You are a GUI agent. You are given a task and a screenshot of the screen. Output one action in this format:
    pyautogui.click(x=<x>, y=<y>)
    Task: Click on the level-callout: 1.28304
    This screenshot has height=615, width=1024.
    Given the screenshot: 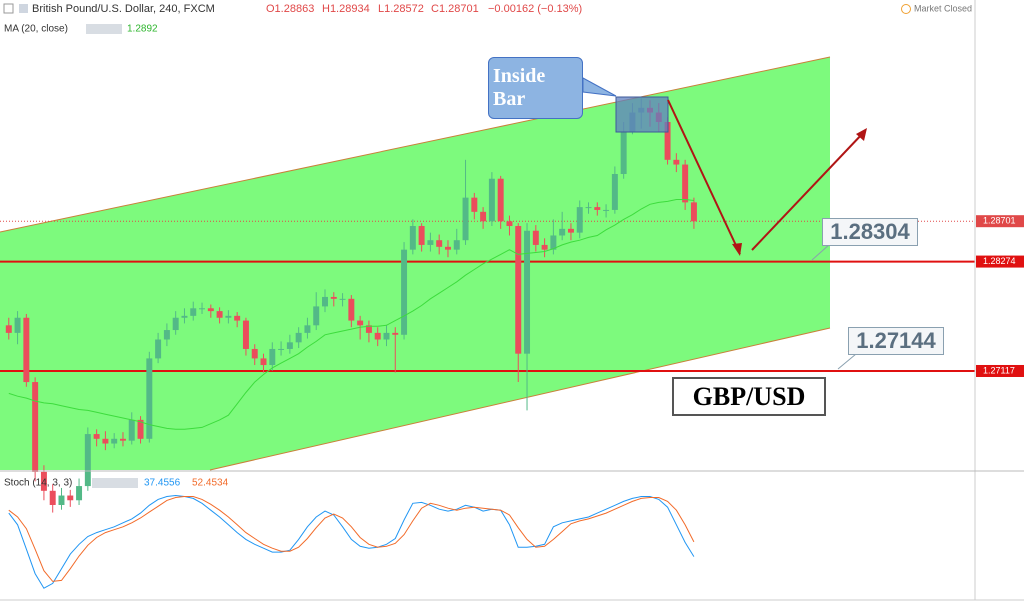 What is the action you would take?
    pyautogui.click(x=870, y=232)
    